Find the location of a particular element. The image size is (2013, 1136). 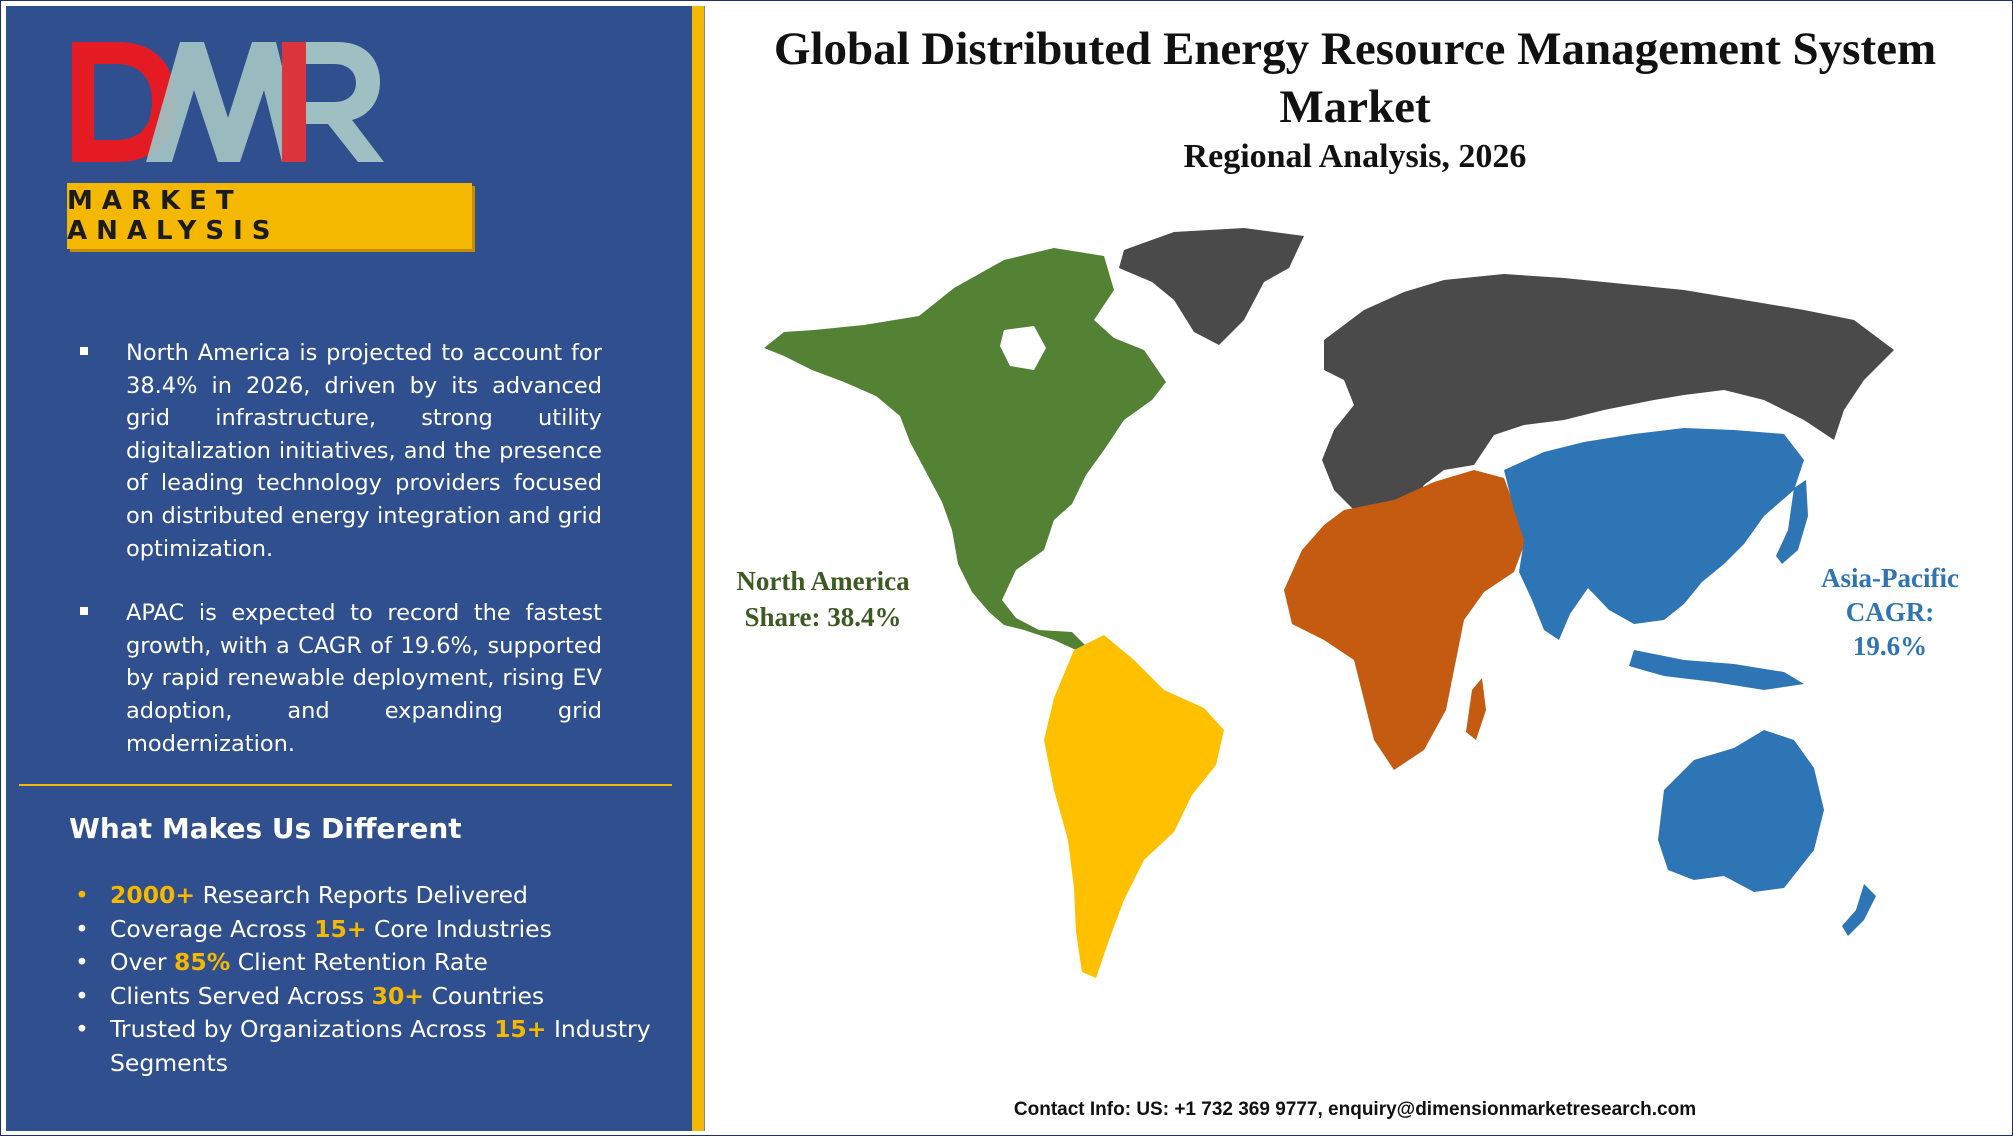

asia-pacific-label: Asia-Pacific CAGR: 19.6% is located at coordinates (1890, 612).